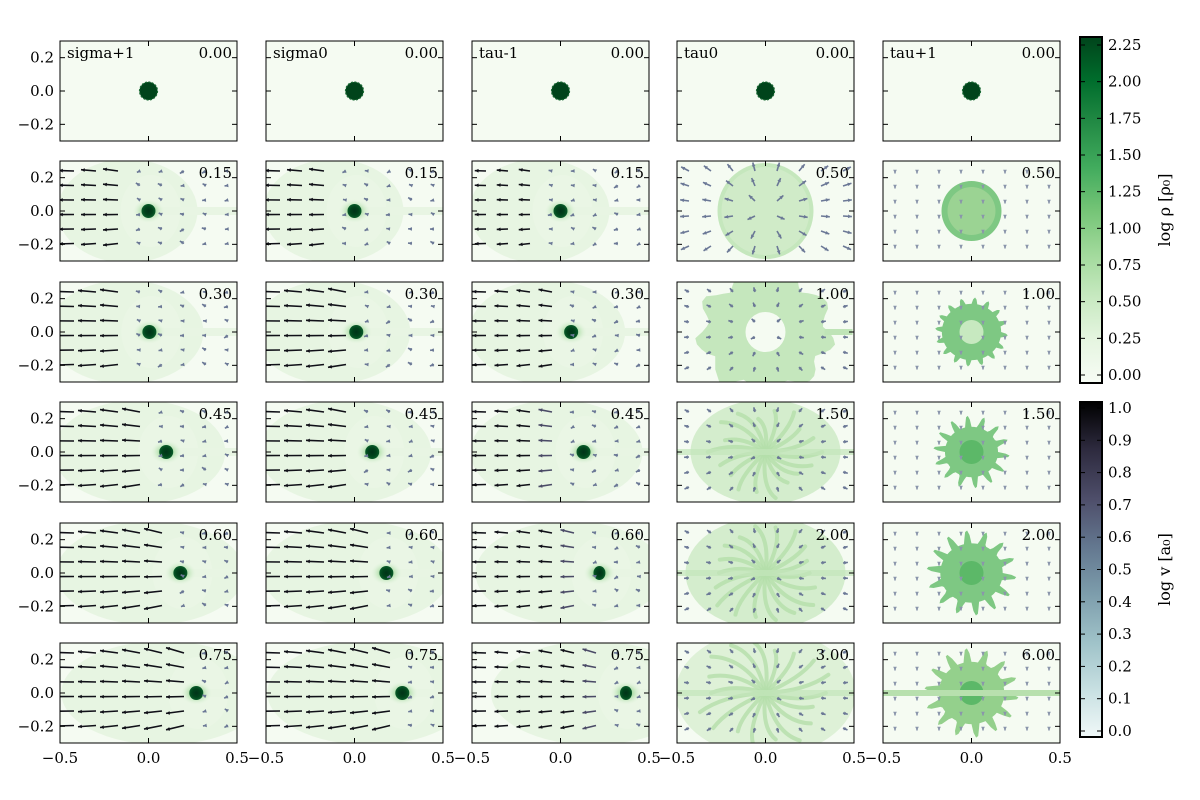  What do you see at coordinates (570, 693) in the screenshot?
I see `shocked-gas` at bounding box center [570, 693].